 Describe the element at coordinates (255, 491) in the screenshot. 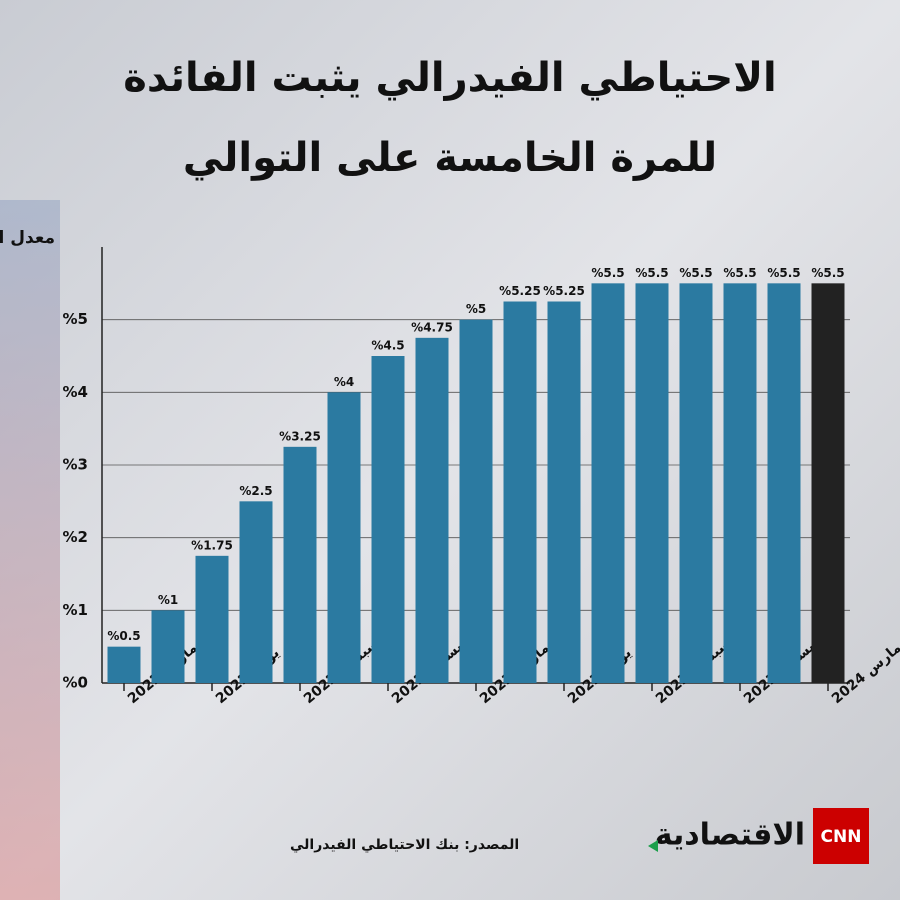

I see `value-label: %2.5` at that location.